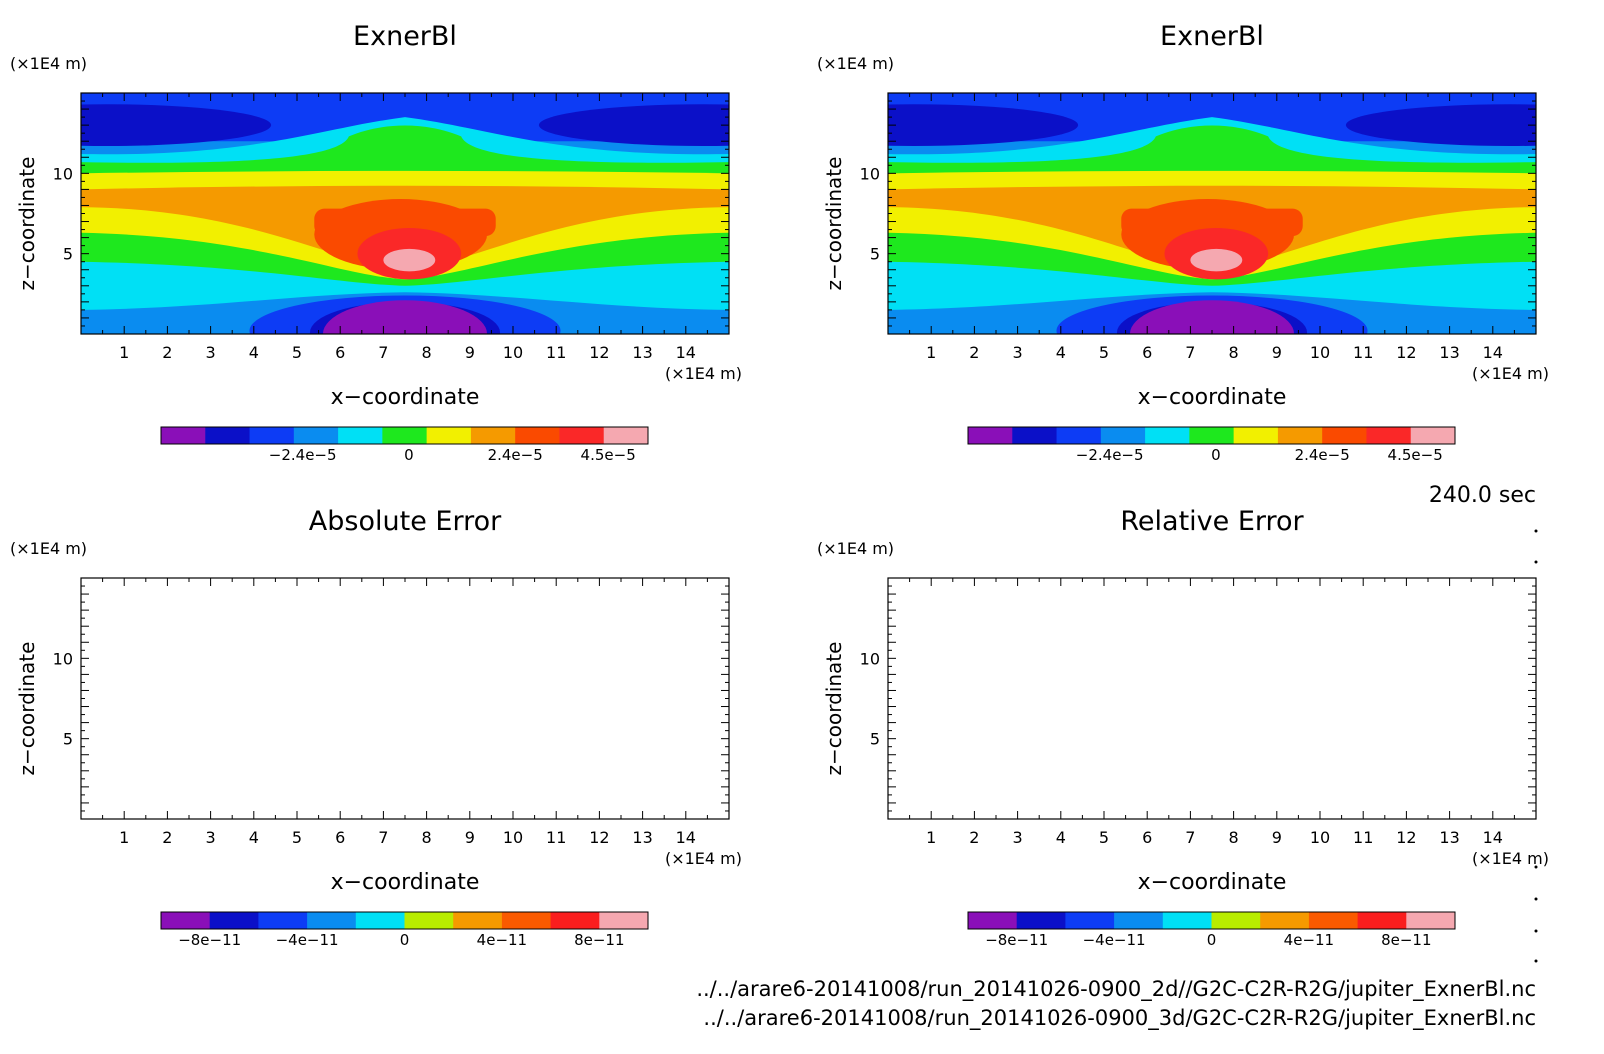 This screenshot has height=1054, width=1604. What do you see at coordinates (502, 940) in the screenshot?
I see `colorbar-label: 4e−11` at bounding box center [502, 940].